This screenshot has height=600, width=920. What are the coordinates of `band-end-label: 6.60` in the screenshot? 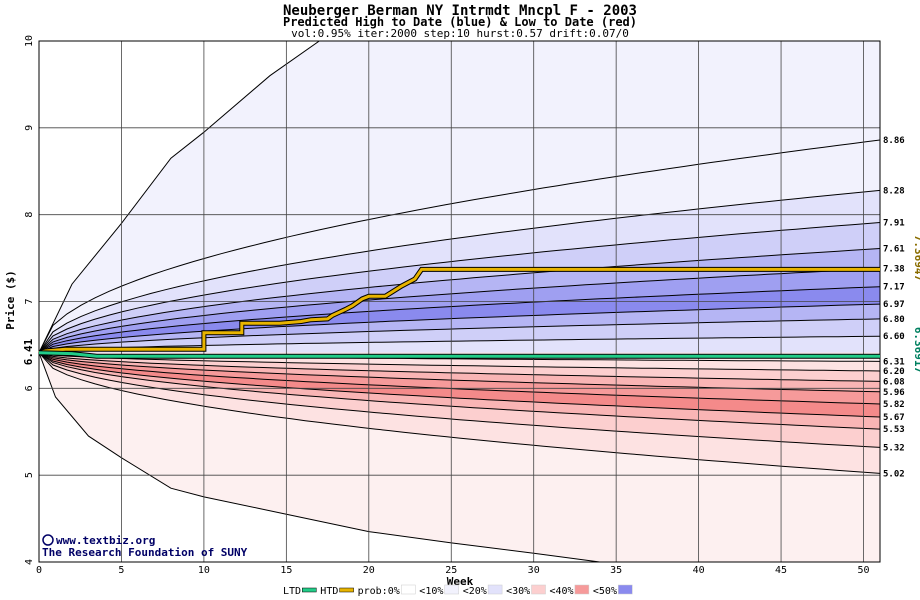 It's located at (894, 337).